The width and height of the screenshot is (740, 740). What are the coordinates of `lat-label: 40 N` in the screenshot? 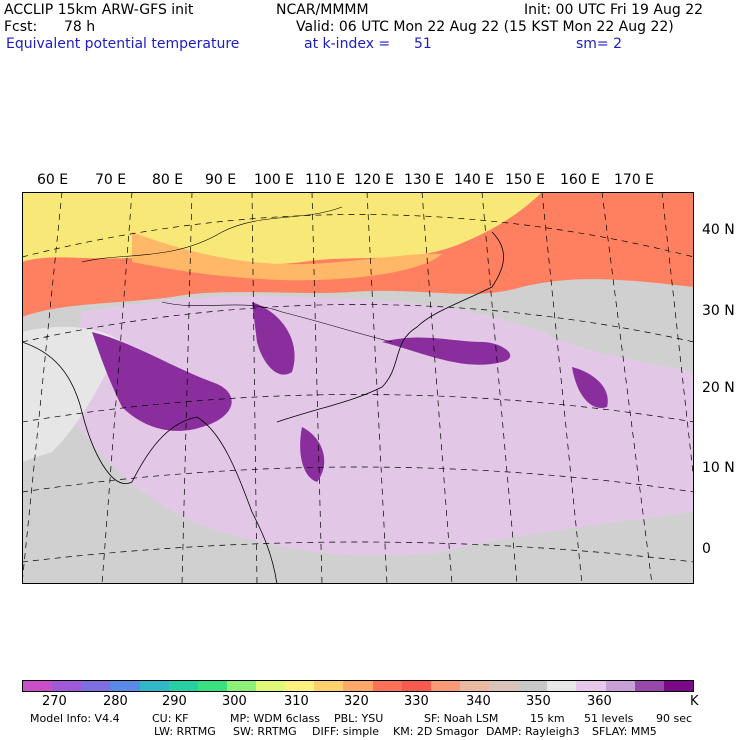 It's located at (718, 230).